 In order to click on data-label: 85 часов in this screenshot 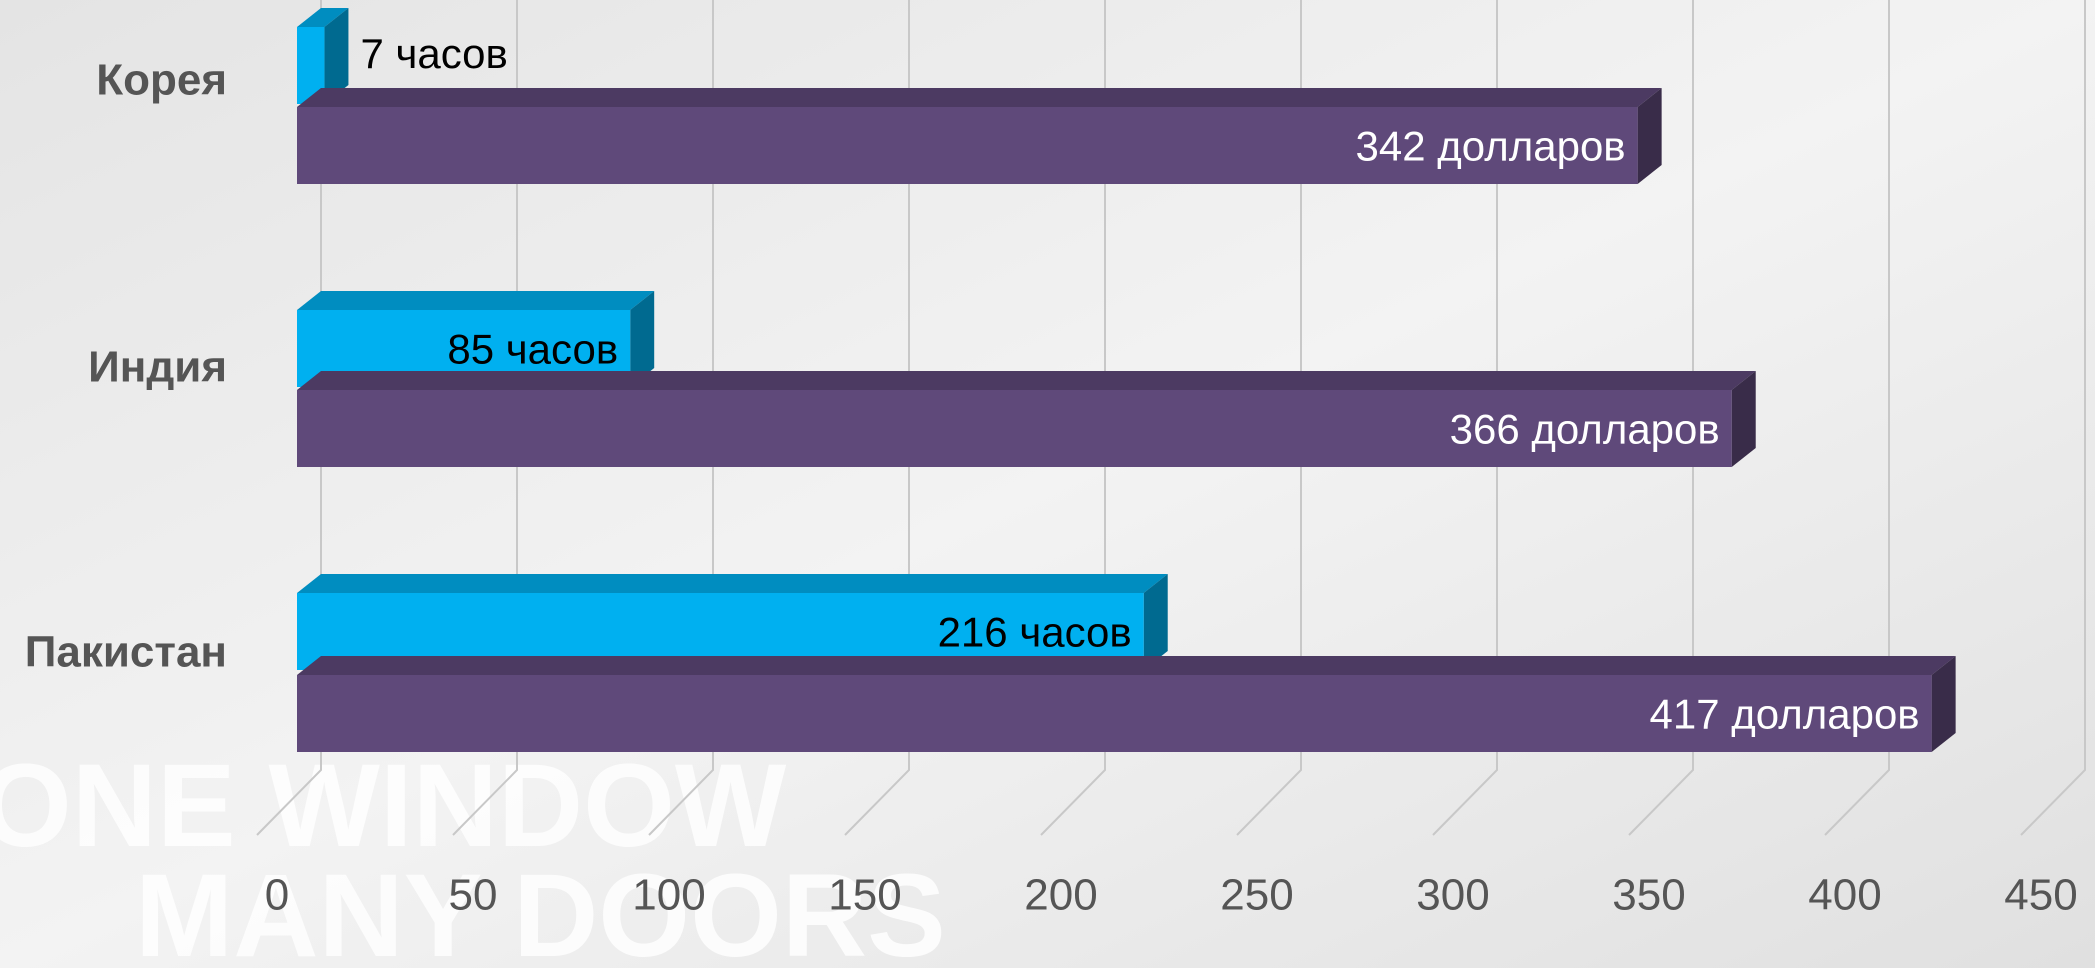, I will do `click(532, 349)`.